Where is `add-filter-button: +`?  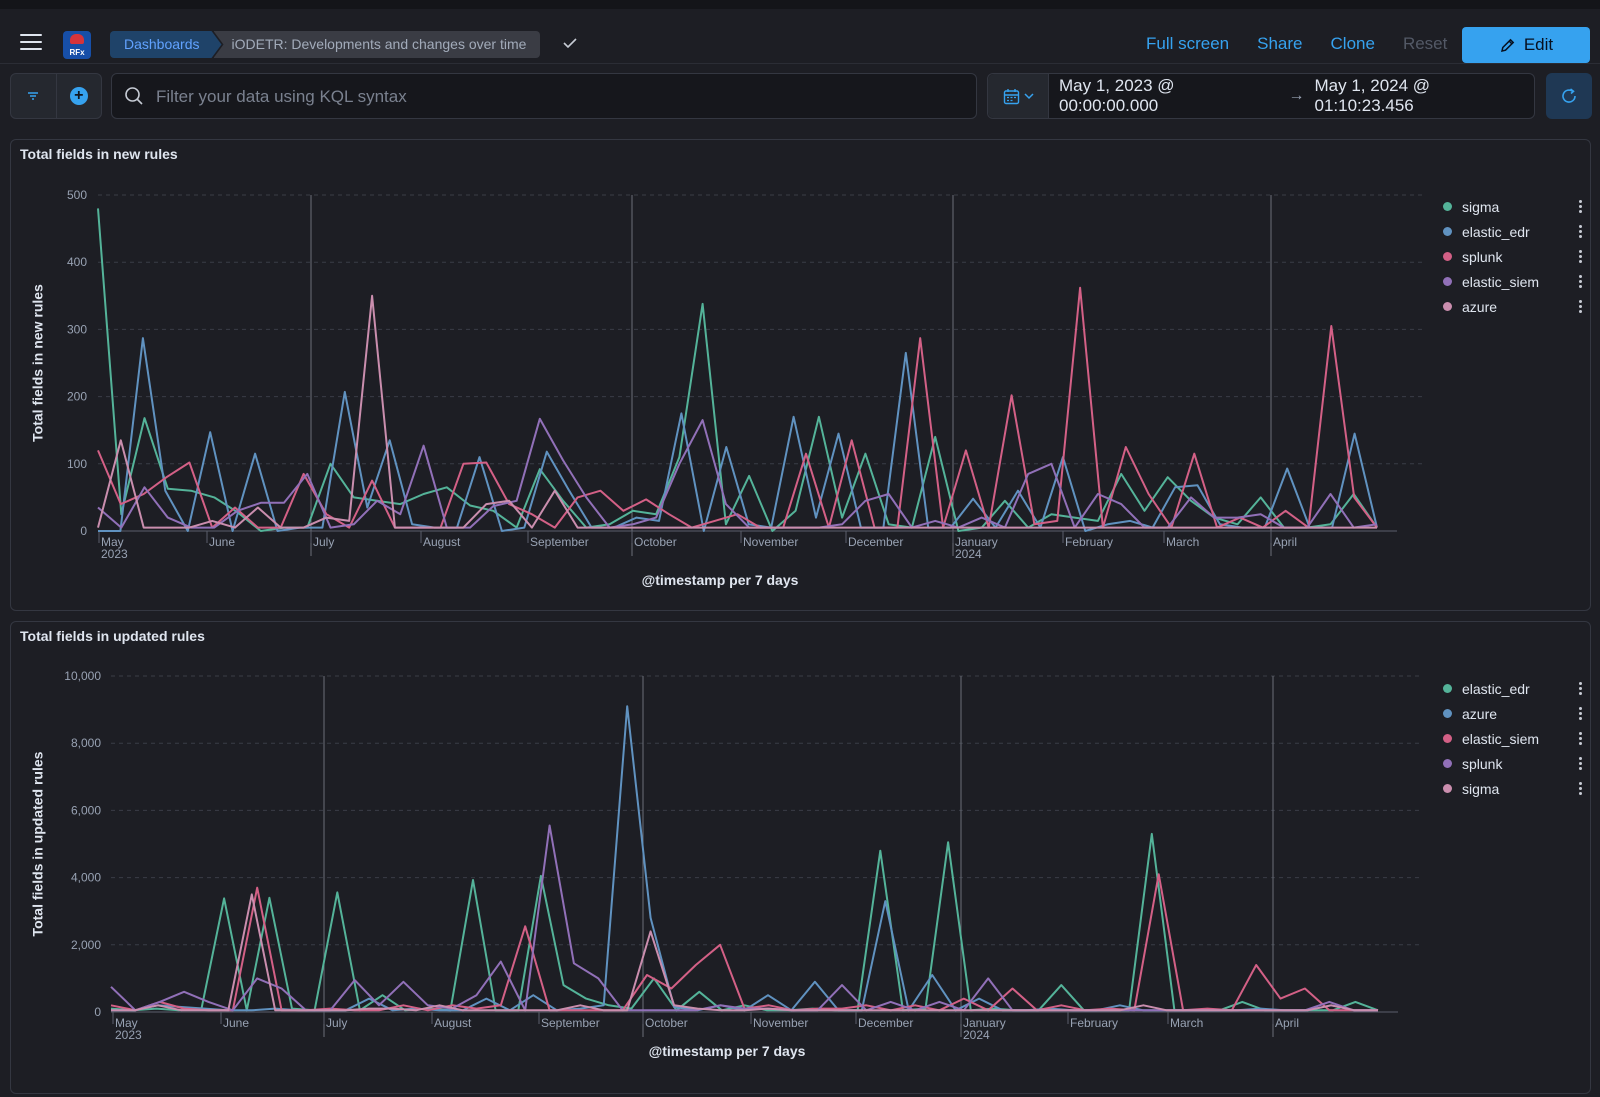
add-filter-button: + is located at coordinates (79, 96).